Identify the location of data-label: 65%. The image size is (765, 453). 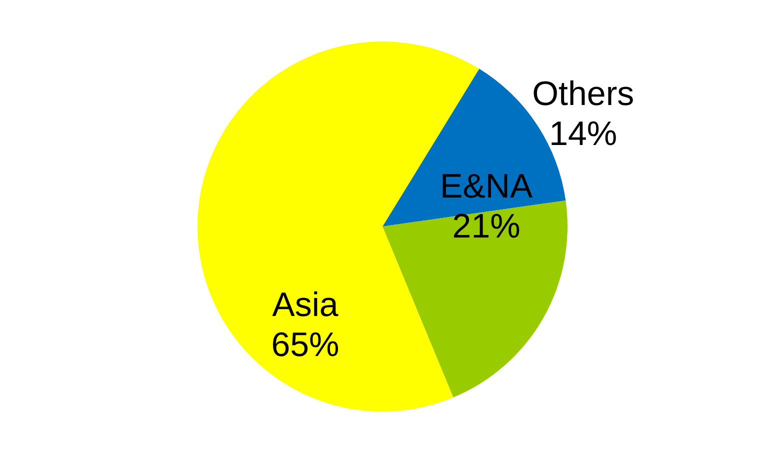
(305, 345).